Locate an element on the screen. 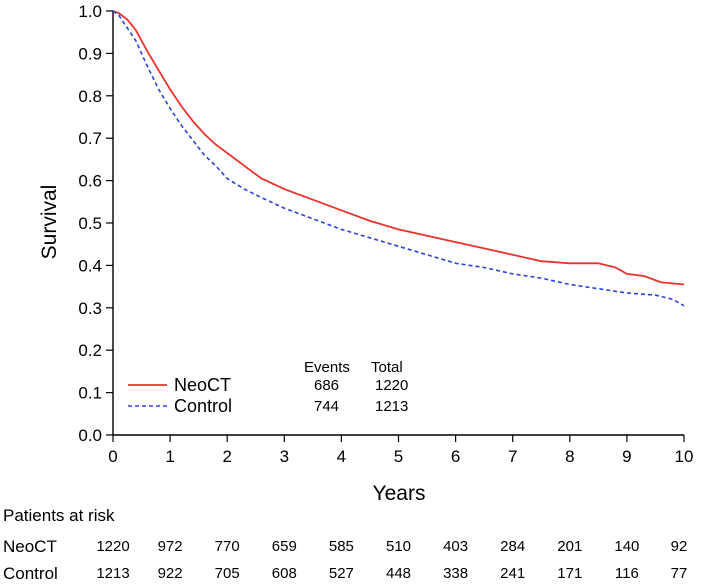 The image size is (701, 585). risk-cell: 972 is located at coordinates (170, 546).